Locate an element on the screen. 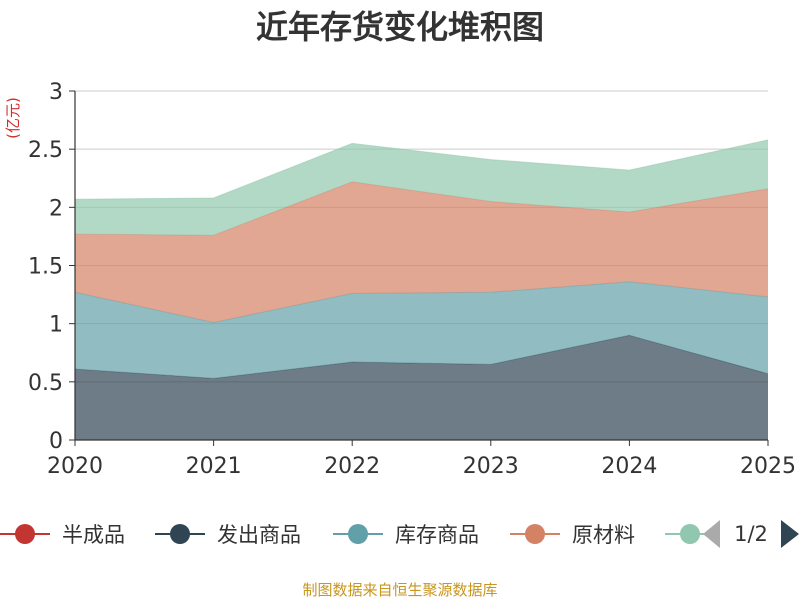  x-tick-label: 2023 is located at coordinates (491, 466).